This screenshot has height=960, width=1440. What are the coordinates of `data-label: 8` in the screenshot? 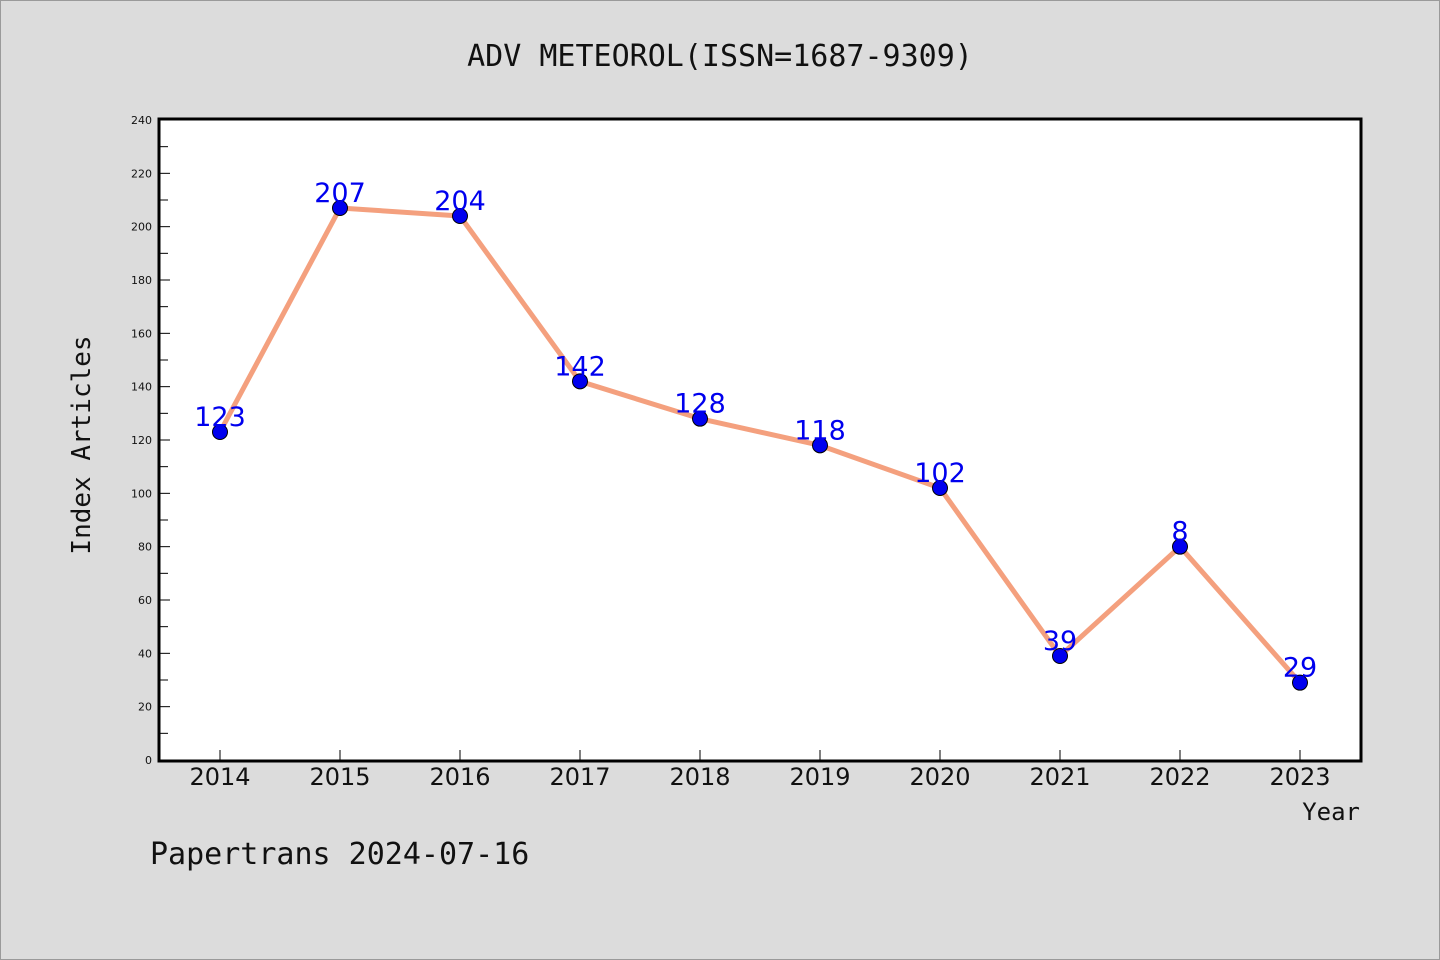 It's located at (1179, 532).